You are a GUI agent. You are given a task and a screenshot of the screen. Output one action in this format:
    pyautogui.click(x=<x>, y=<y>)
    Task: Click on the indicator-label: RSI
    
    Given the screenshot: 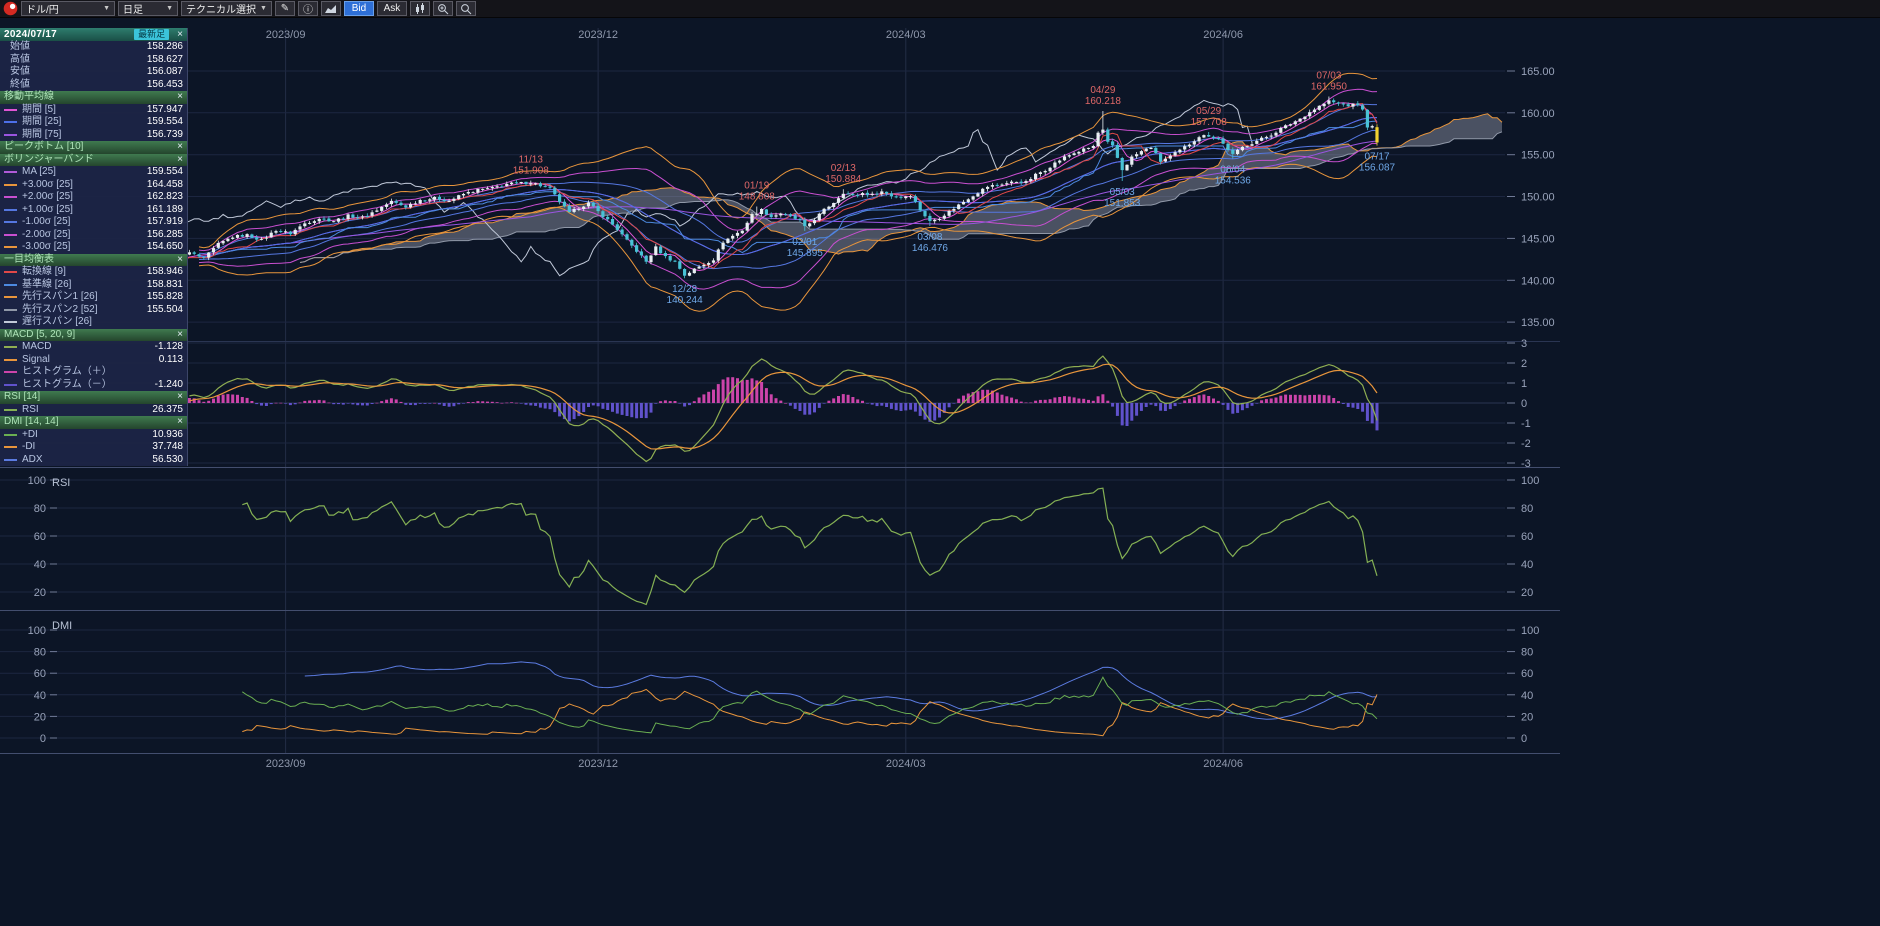 What is the action you would take?
    pyautogui.click(x=30, y=409)
    